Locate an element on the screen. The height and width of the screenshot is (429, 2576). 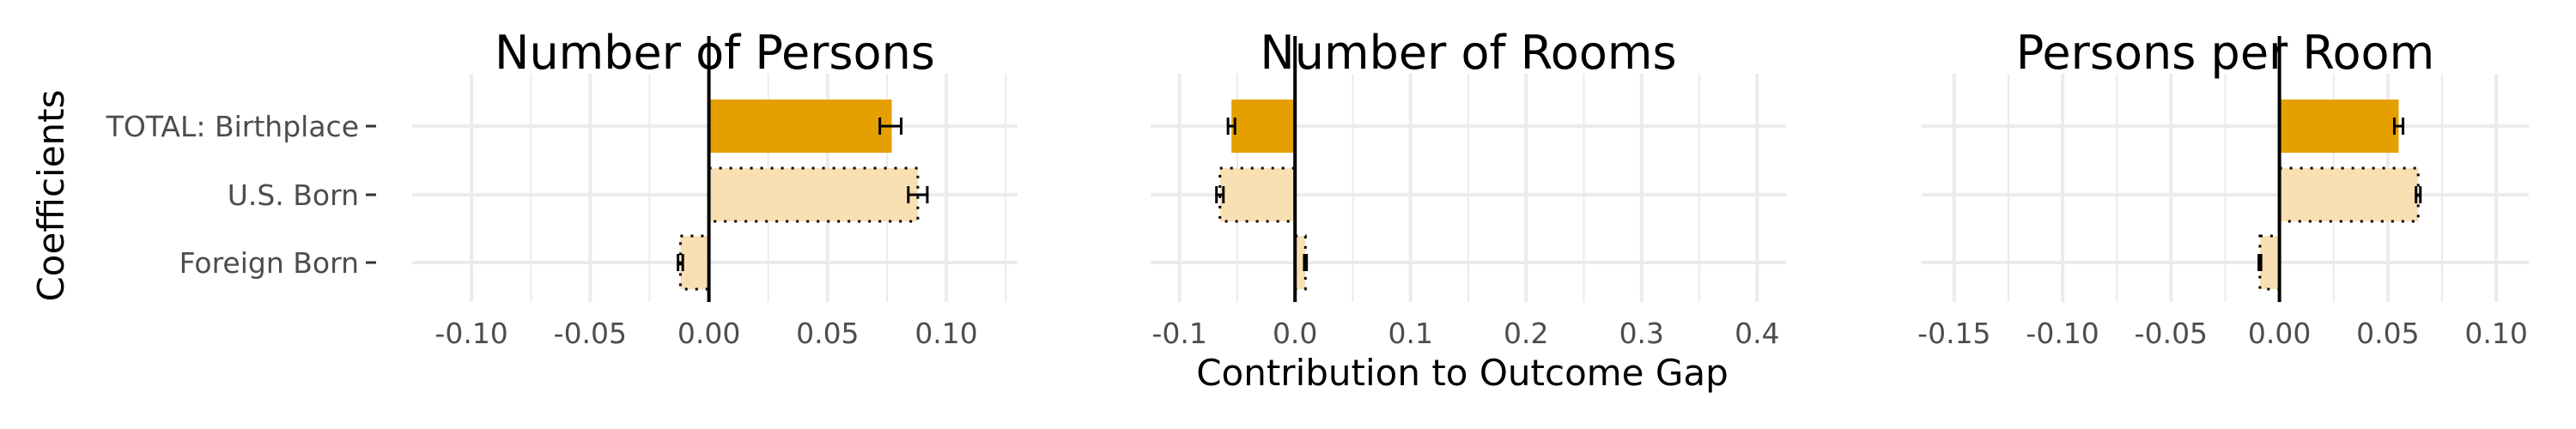
panel-title: Number of Rooms is located at coordinates (1468, 53).